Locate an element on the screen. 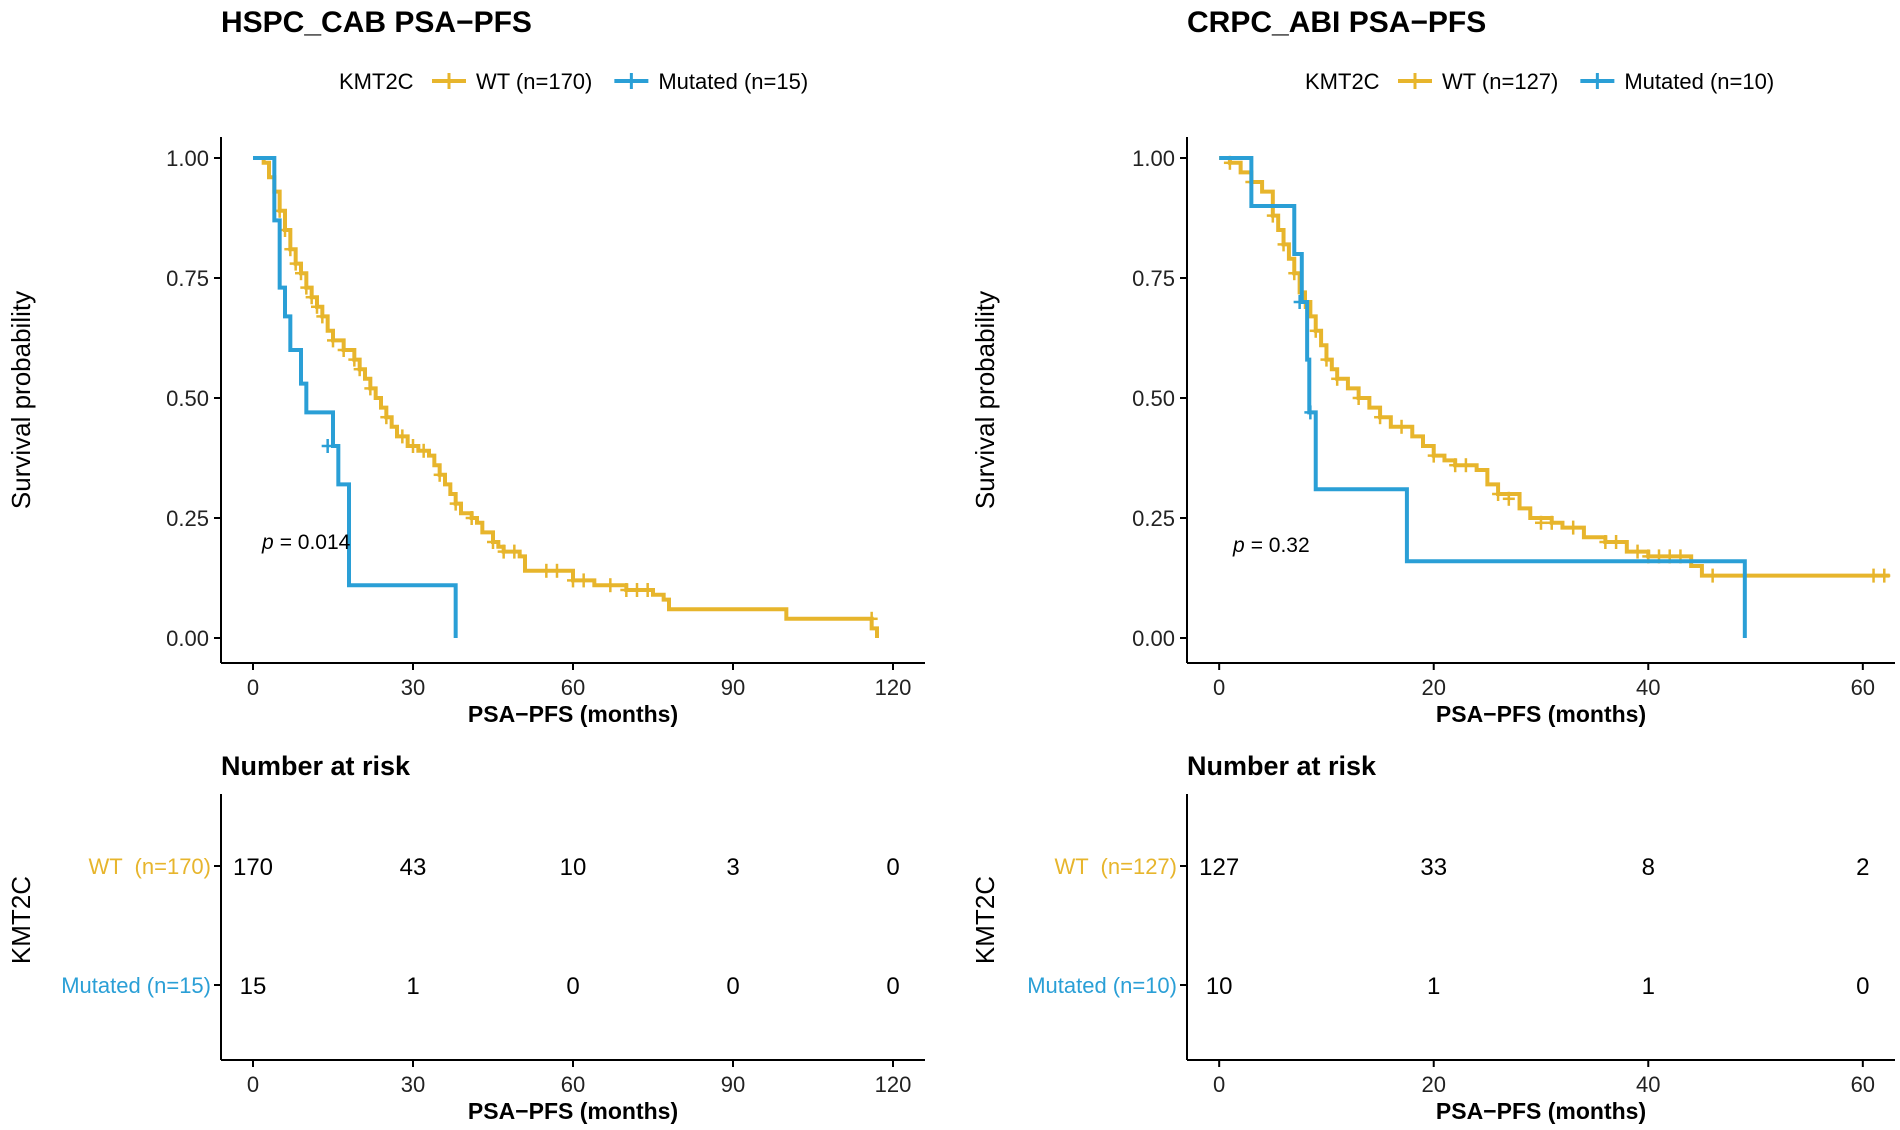  risk-x-tick-label: 40 is located at coordinates (1648, 1084).